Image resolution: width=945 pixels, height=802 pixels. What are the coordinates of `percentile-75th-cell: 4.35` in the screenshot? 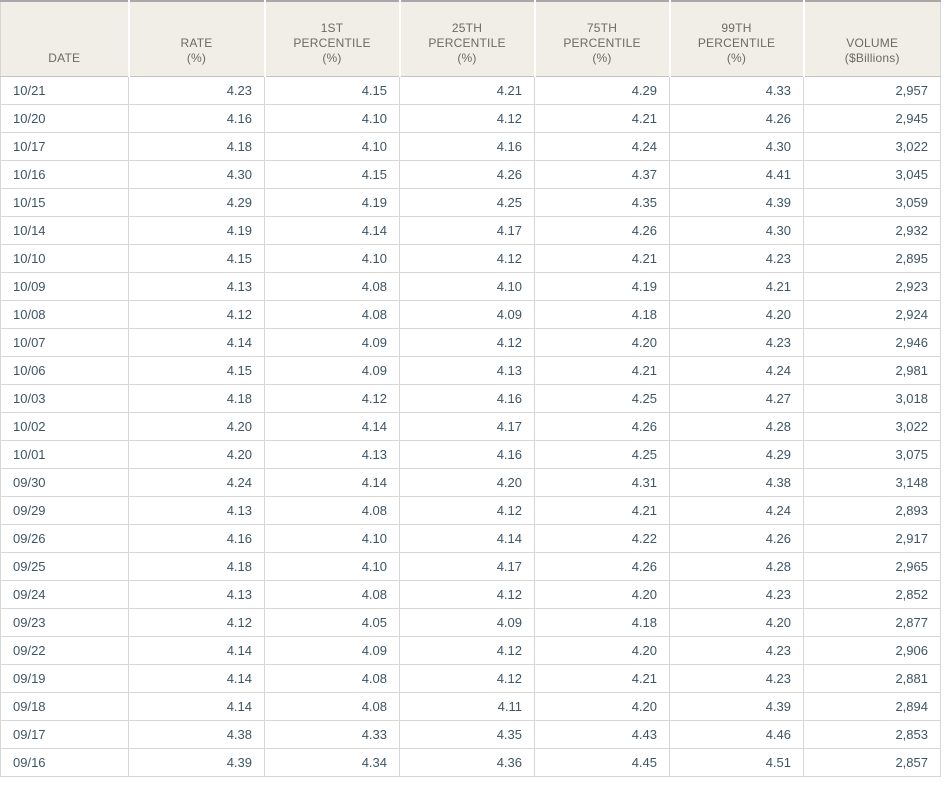 It's located at (602, 202).